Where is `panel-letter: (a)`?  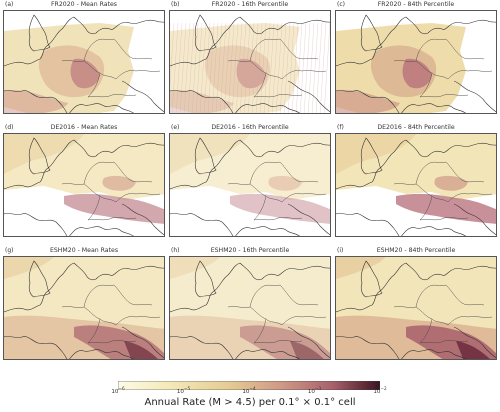
panel-letter: (a) is located at coordinates (9, 4).